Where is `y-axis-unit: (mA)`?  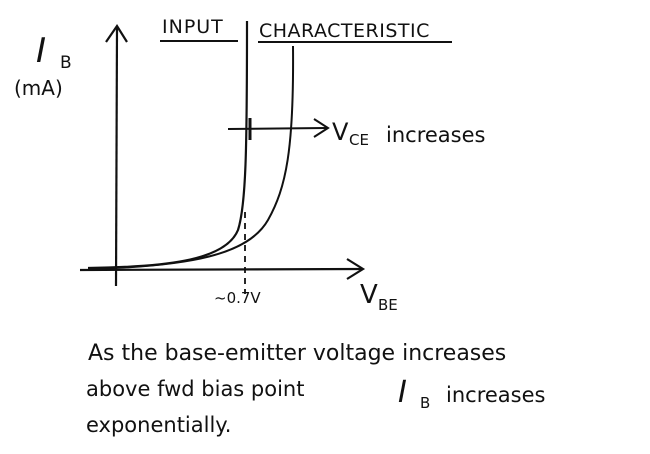 y-axis-unit: (mA) is located at coordinates (38, 88).